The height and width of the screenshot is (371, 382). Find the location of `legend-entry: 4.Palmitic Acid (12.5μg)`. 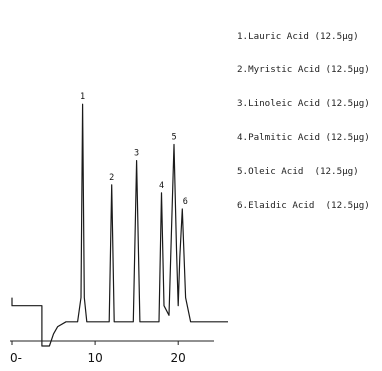

legend-entry: 4.Palmitic Acid (12.5μg) is located at coordinates (303, 138).